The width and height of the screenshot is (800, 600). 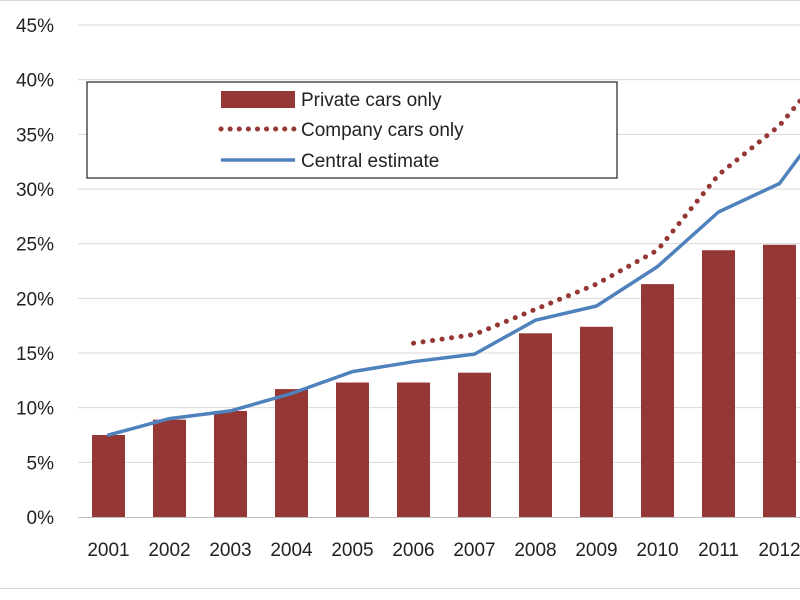 I want to click on x-tick-label: 2002, so click(x=169, y=550).